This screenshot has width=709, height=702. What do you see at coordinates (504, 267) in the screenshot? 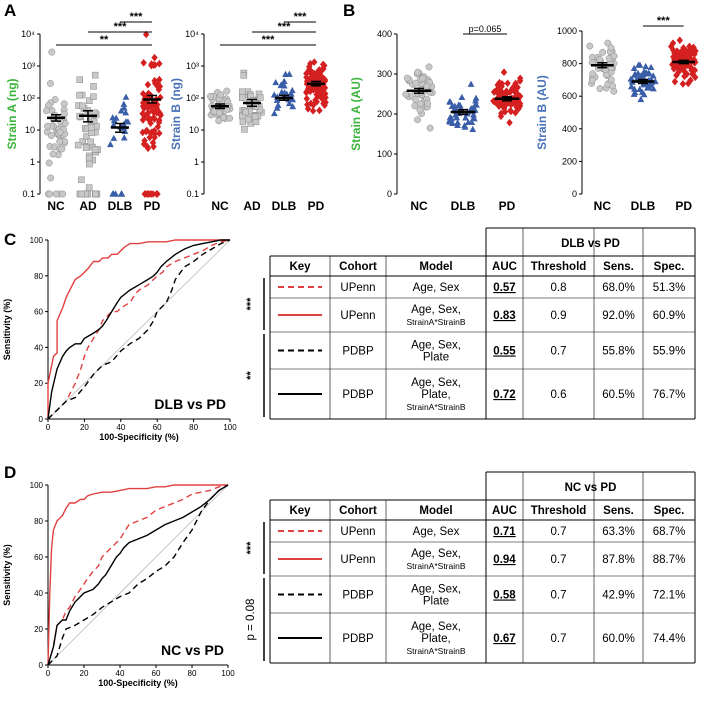
I see `table-header-cell: AUC` at bounding box center [504, 267].